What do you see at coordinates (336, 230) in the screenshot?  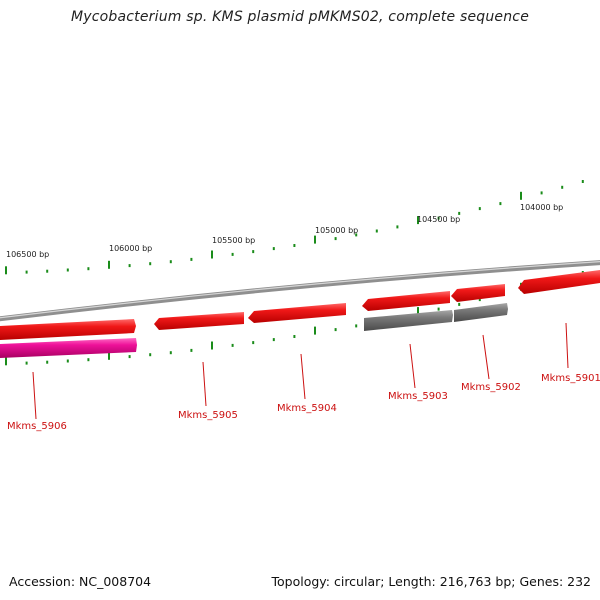 I see `scale-label-105000: 105000 bp` at bounding box center [336, 230].